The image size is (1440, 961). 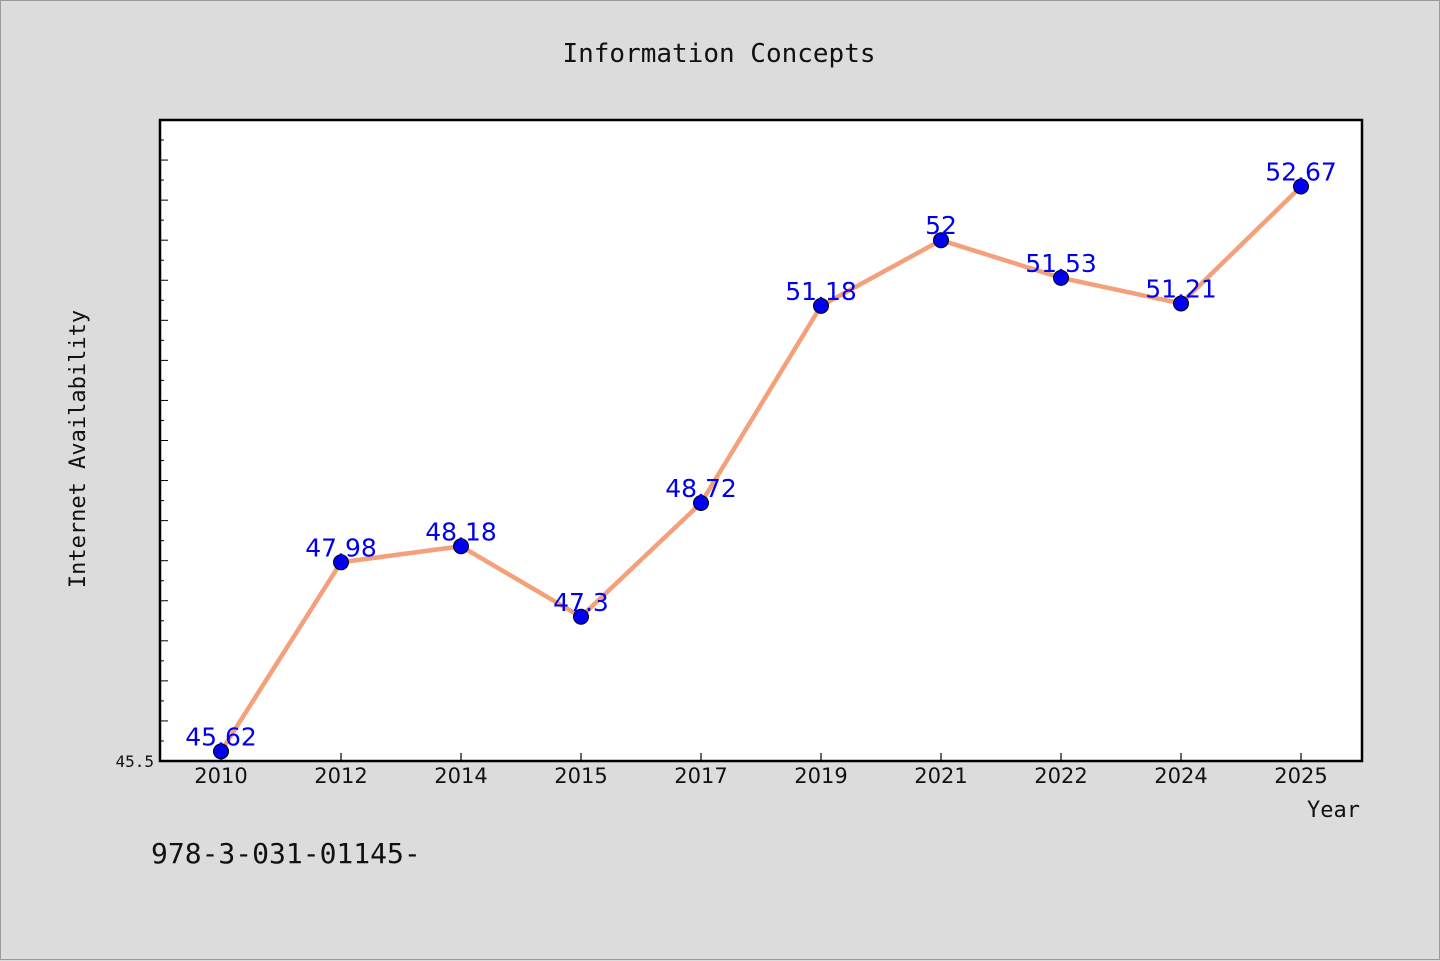 I want to click on x-axis-ticks: 2010 2012 2014 2015 2017 2019 2021 2022 2024 2025, so click(x=761, y=770).